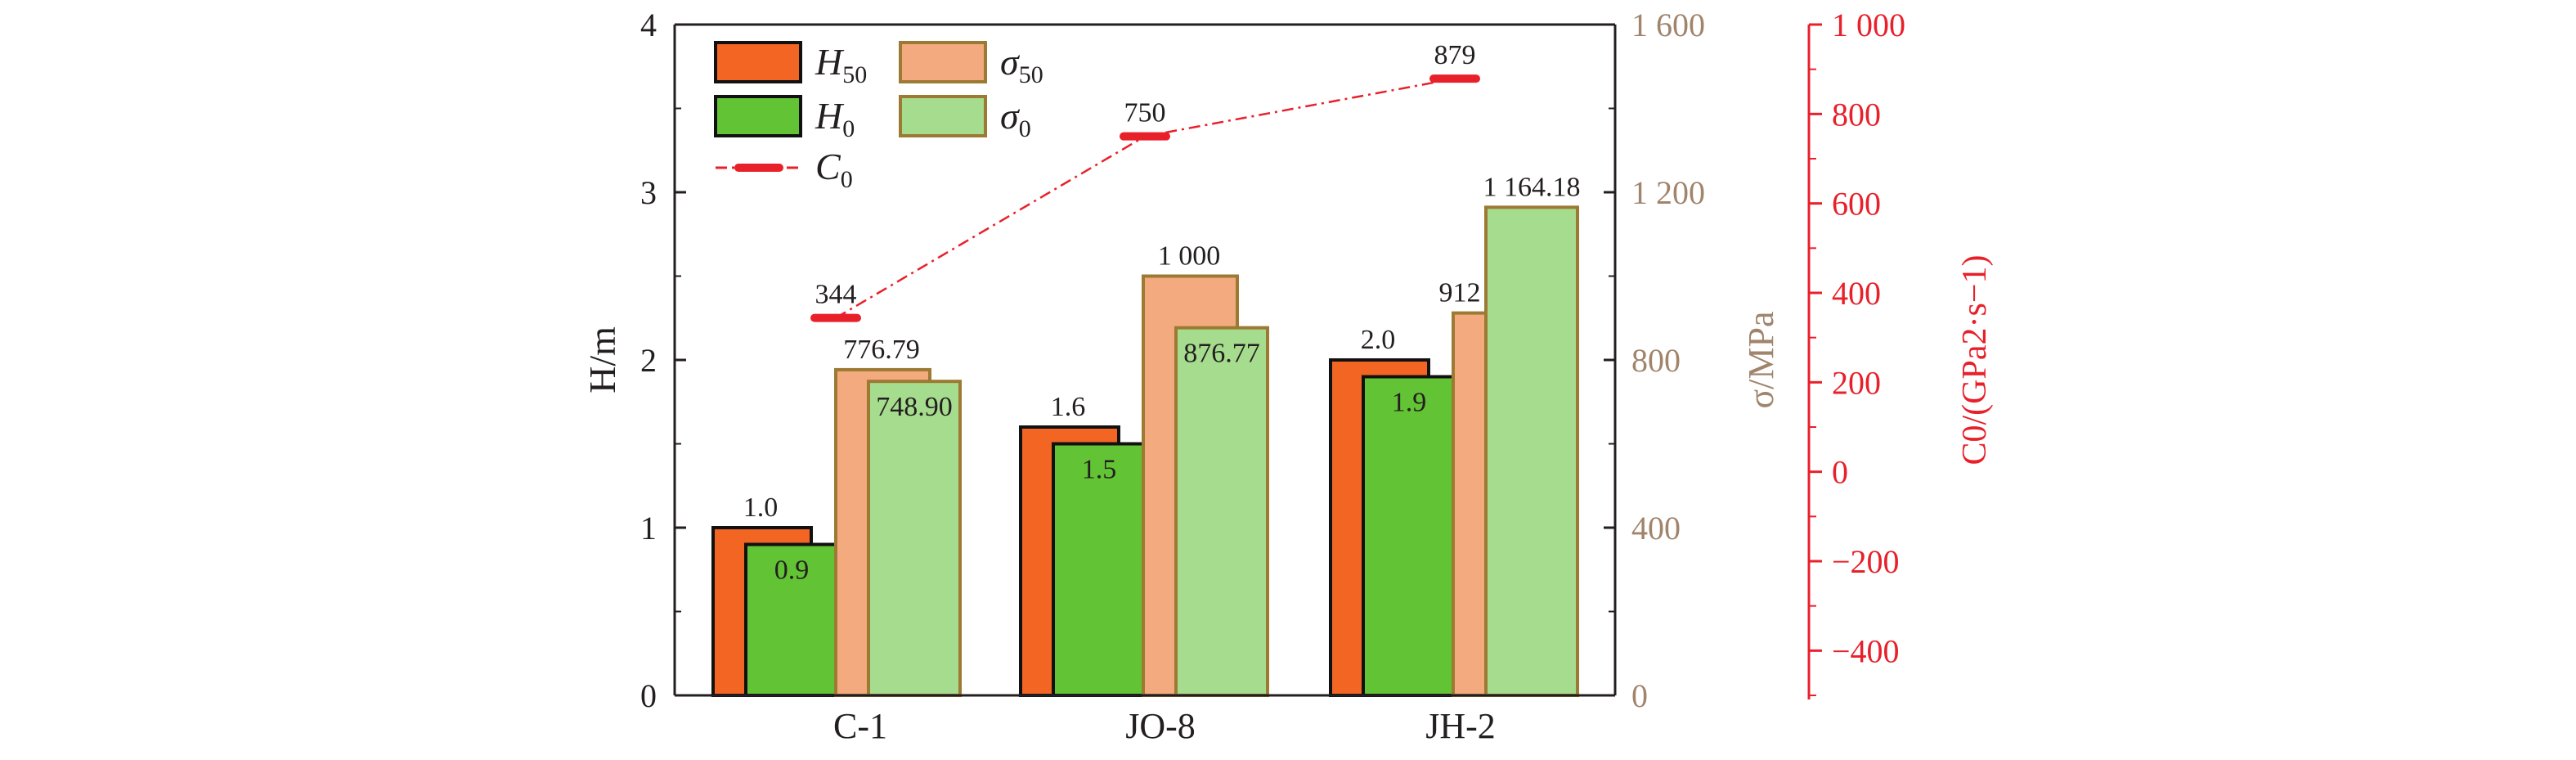 The height and width of the screenshot is (760, 2576). I want to click on legend-label-s0: σ0, so click(1015, 118).